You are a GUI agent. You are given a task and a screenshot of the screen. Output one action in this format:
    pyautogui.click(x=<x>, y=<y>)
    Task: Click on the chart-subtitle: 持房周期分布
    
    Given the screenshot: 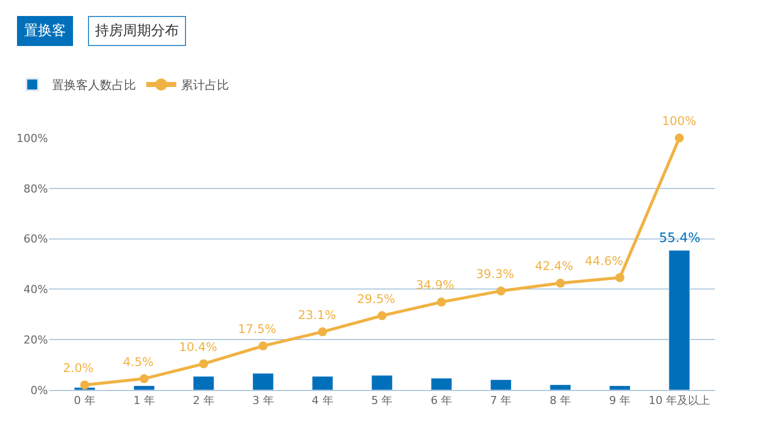 What is the action you would take?
    pyautogui.click(x=137, y=31)
    